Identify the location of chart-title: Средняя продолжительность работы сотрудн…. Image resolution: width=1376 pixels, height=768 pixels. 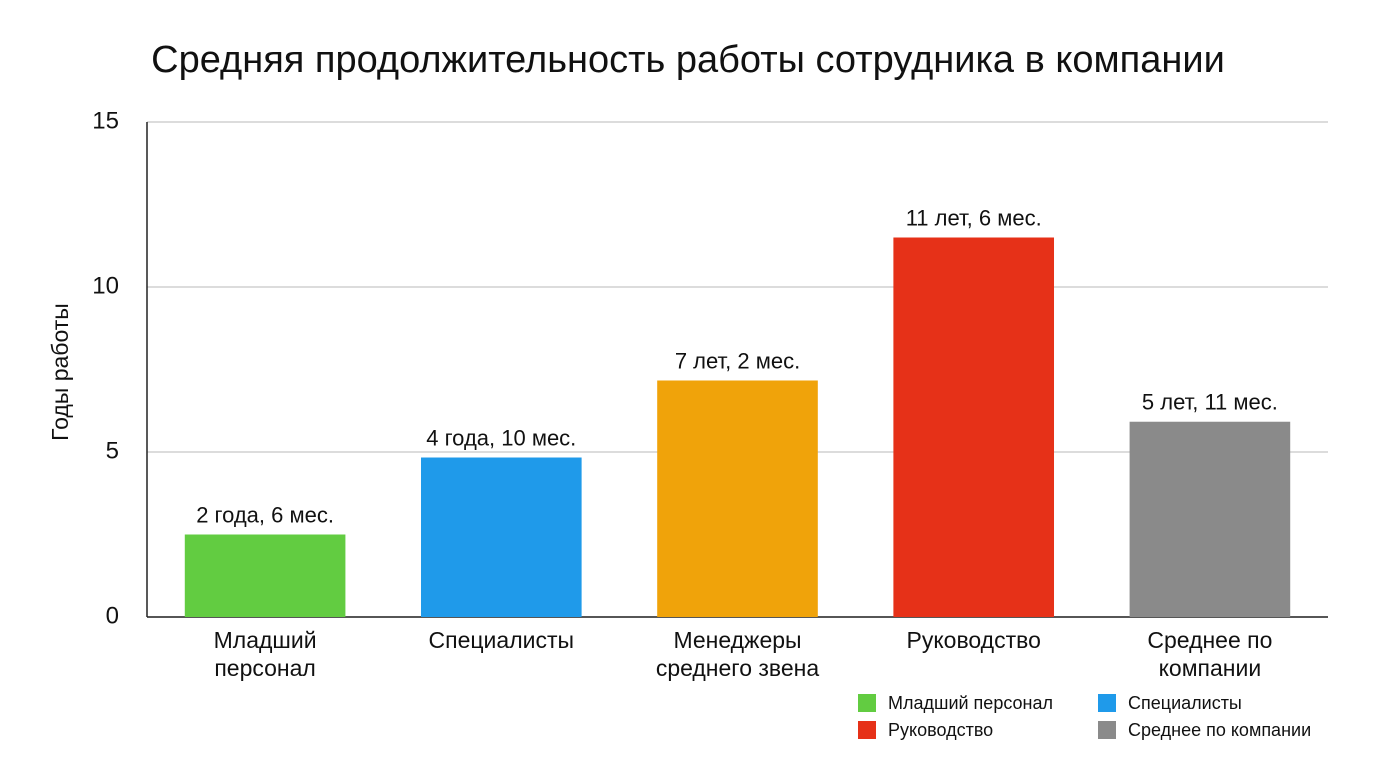
(688, 60).